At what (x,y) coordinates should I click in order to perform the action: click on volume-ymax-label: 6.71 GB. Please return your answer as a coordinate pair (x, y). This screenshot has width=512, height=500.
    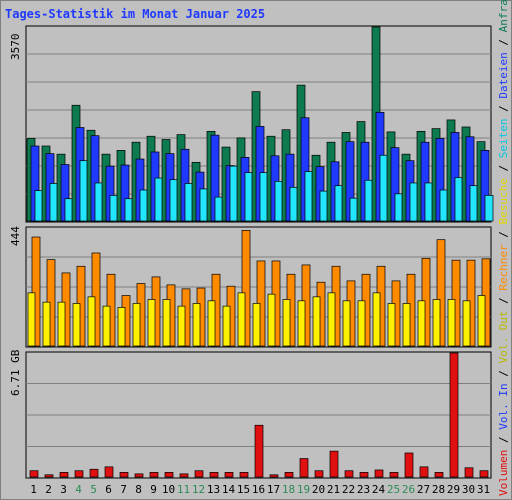
    Looking at the image, I should click on (15, 372).